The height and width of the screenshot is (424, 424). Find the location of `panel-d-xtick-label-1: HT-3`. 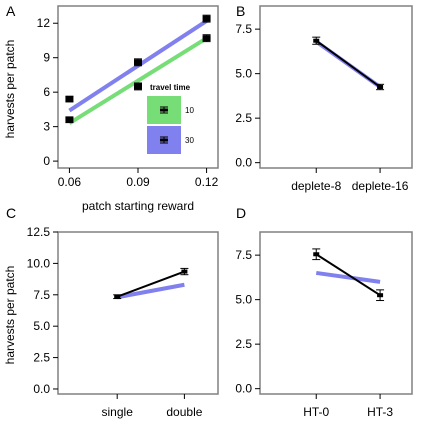

panel-d-xtick-label-1: HT-3 is located at coordinates (380, 412).